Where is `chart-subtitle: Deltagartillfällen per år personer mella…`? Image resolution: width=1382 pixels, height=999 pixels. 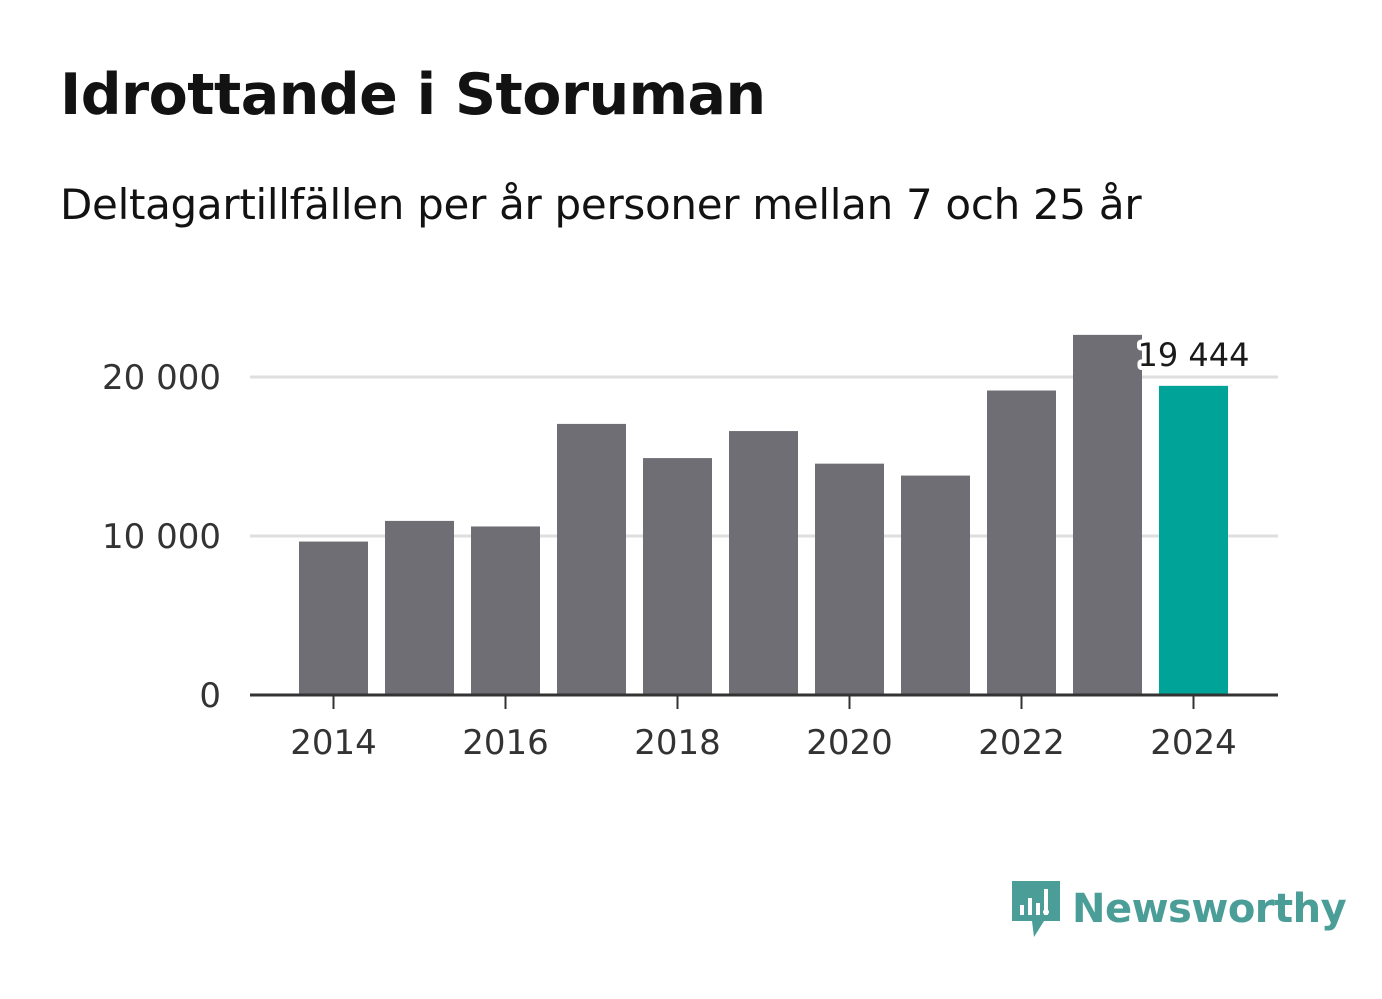
chart-subtitle: Deltagartillfällen per år personer mella… is located at coordinates (601, 204).